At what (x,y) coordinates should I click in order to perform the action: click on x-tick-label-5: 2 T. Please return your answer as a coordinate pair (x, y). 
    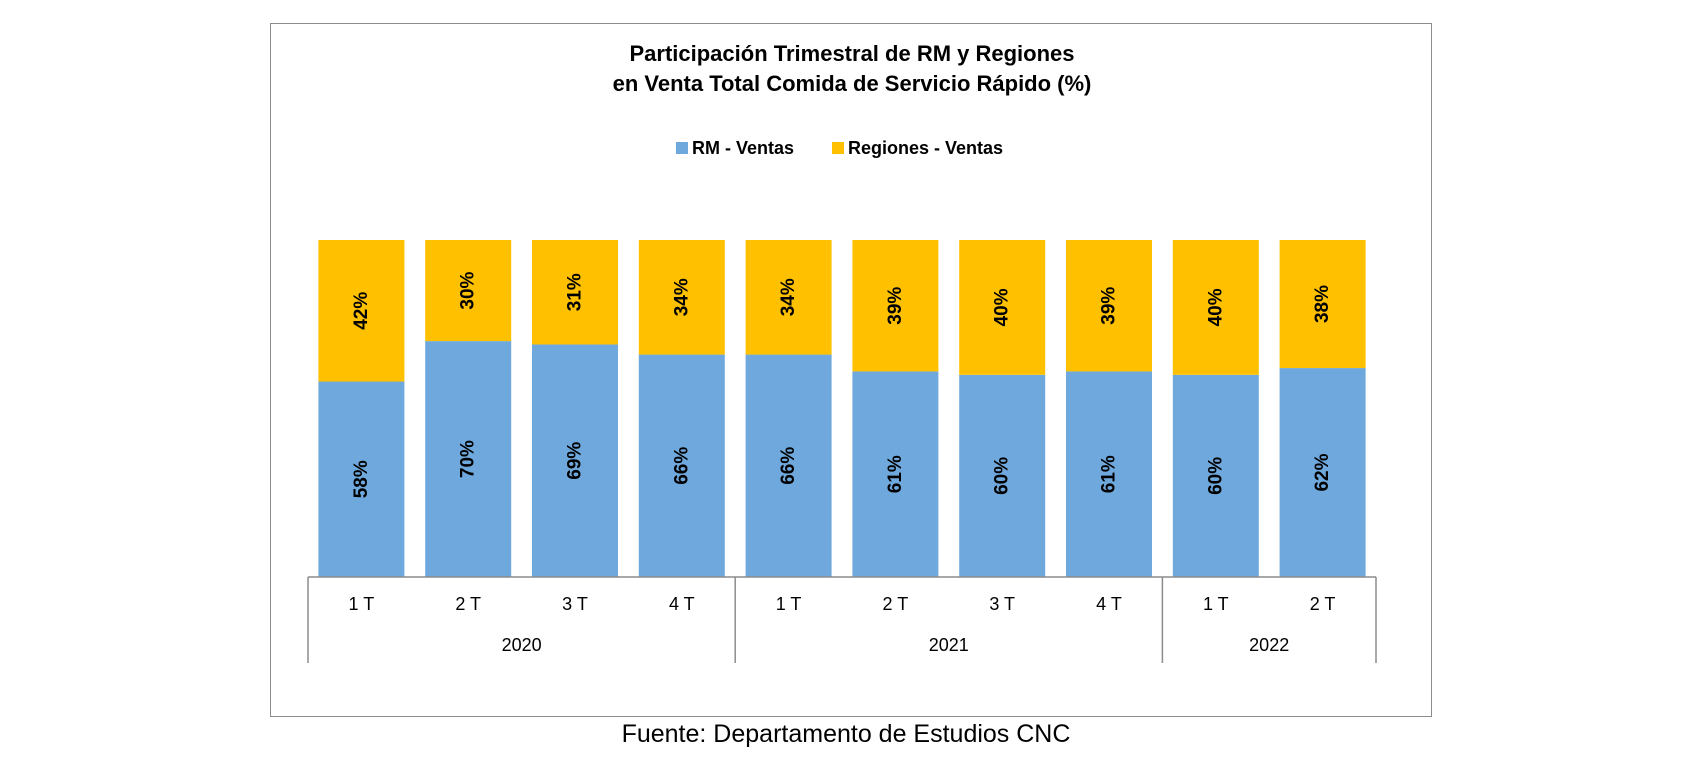
    Looking at the image, I should click on (896, 604).